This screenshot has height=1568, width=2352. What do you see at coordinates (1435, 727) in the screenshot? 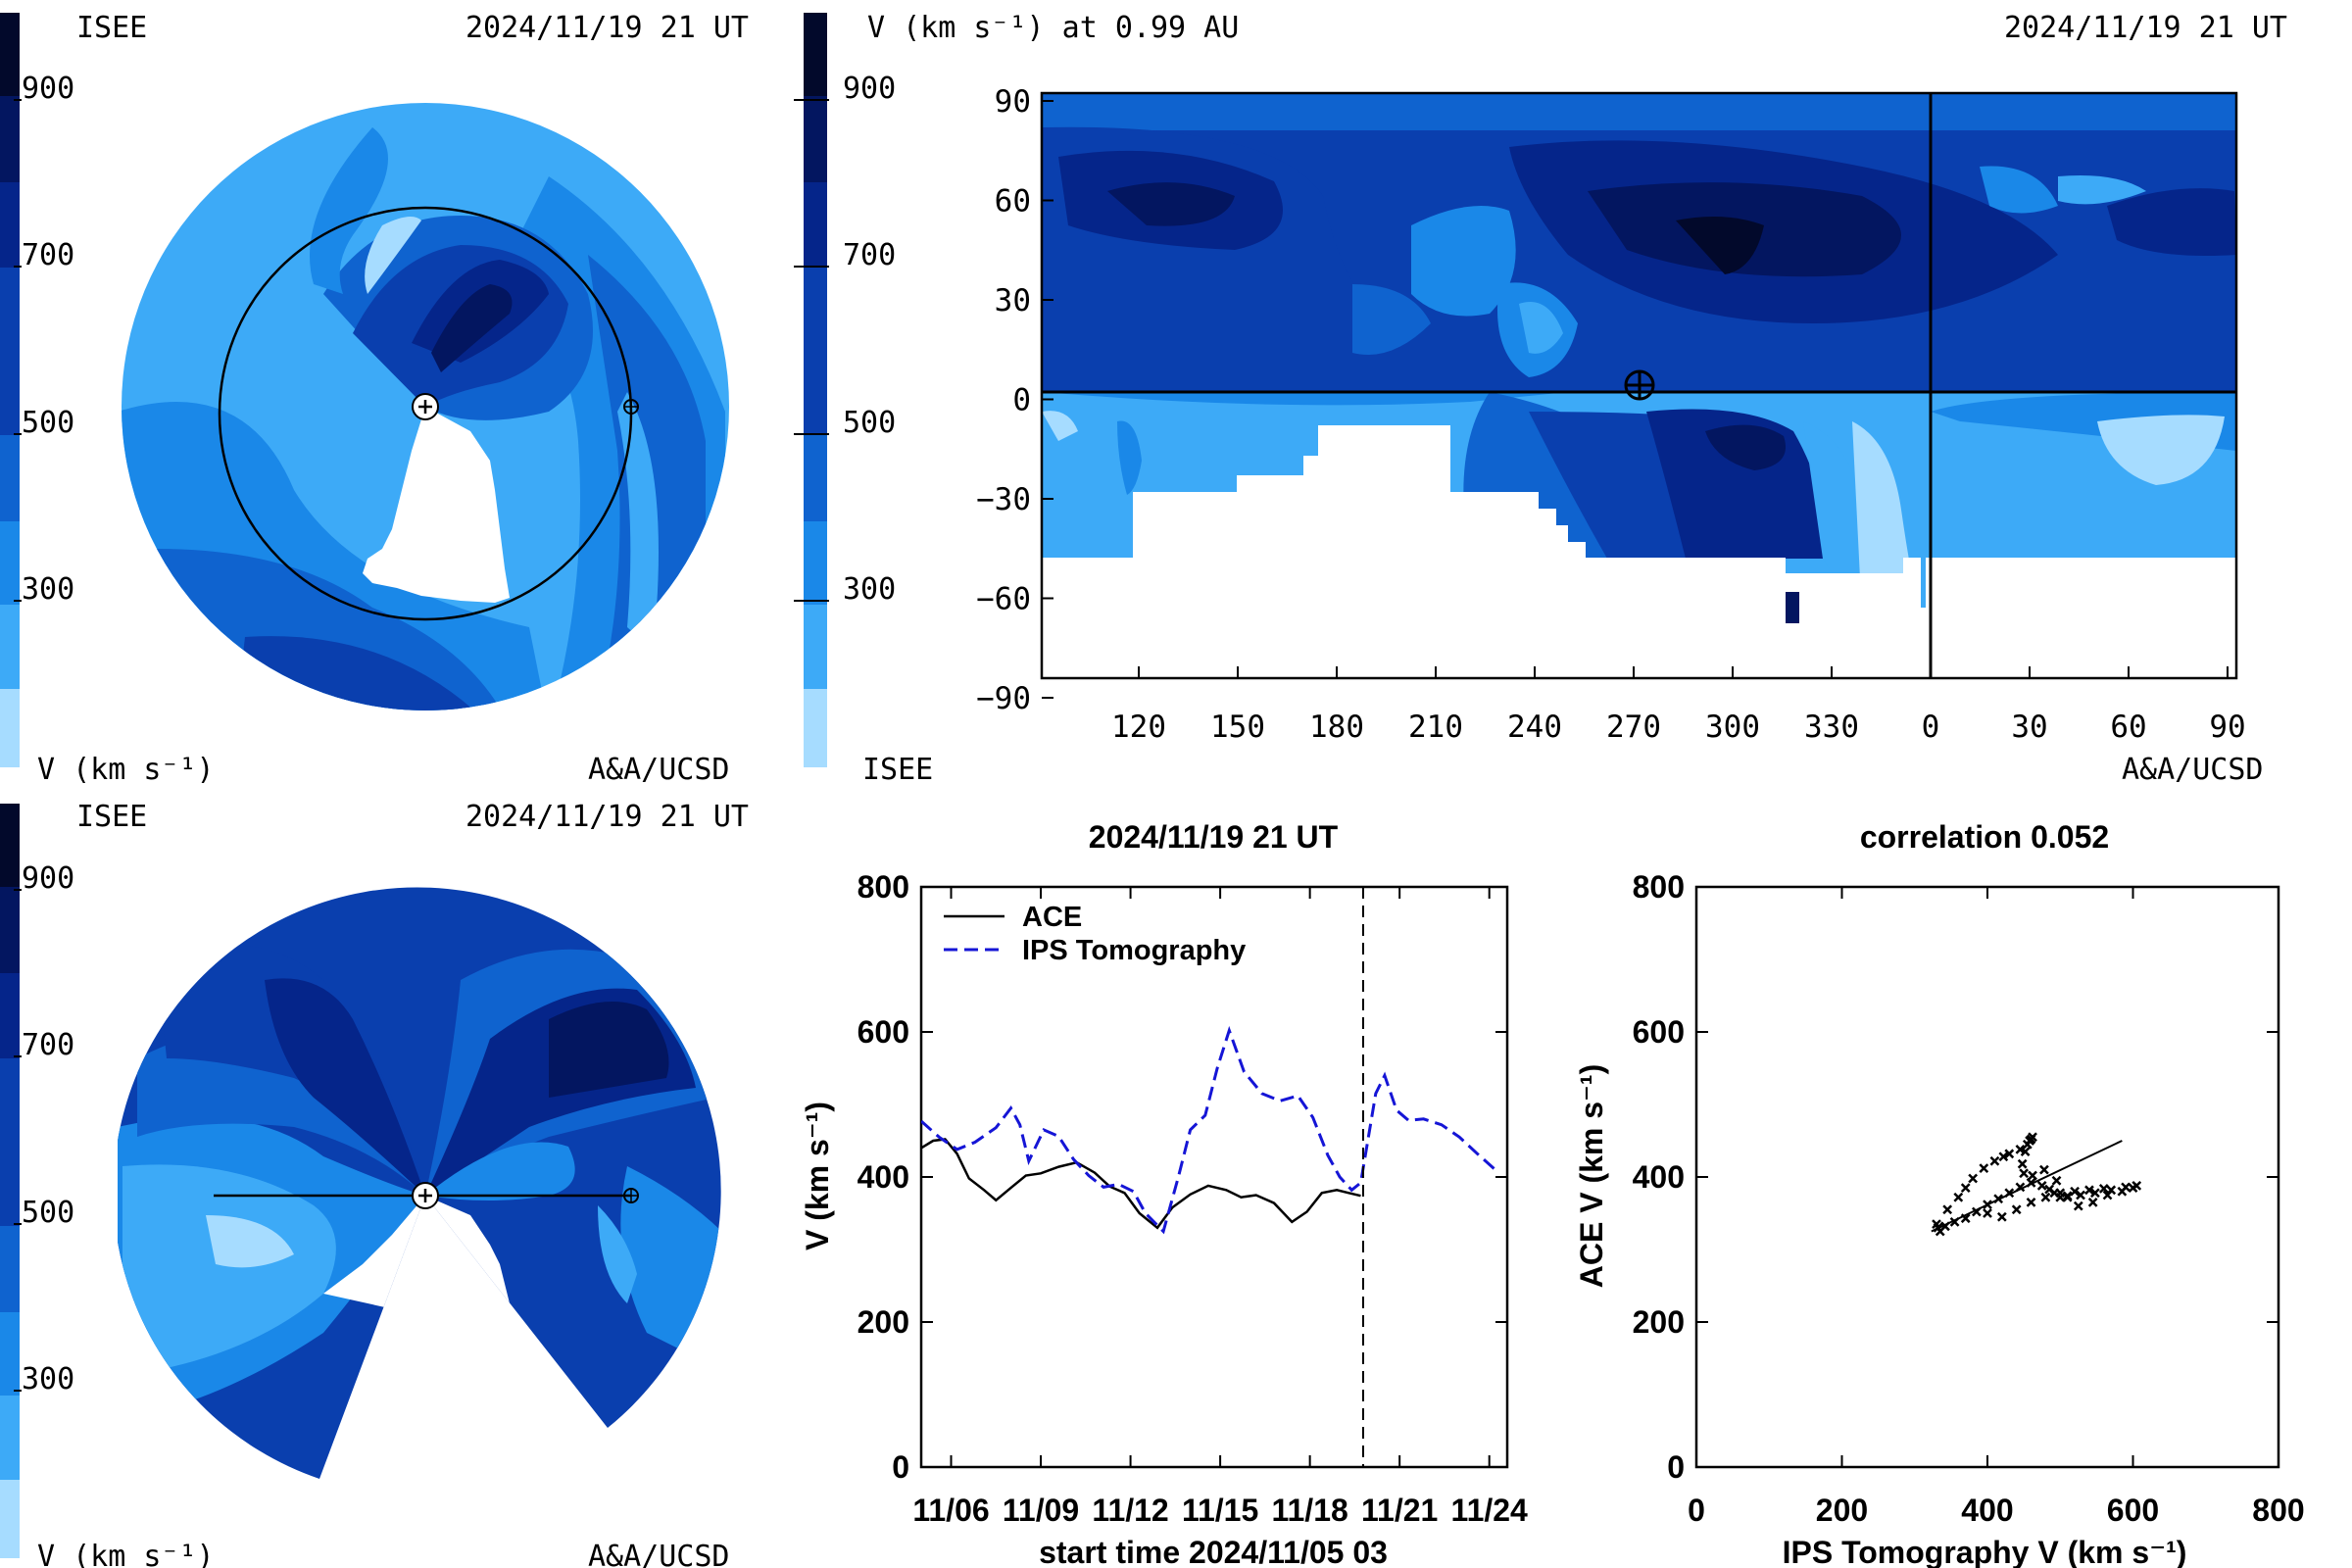
I see `map-x-tick-label: 210` at bounding box center [1435, 727].